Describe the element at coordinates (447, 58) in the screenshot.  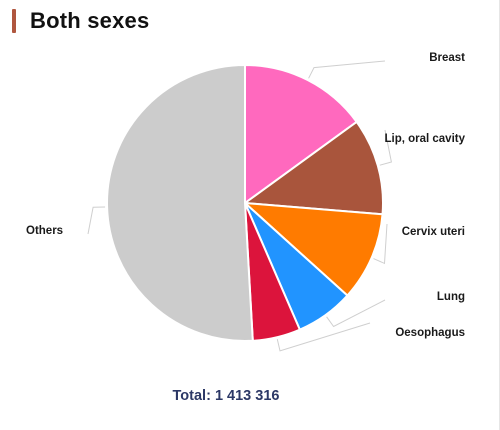
I see `slice-label-breast: Breast` at that location.